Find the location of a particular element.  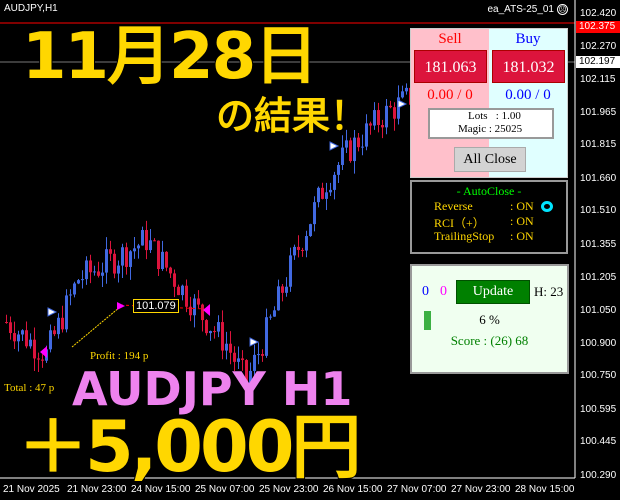

all-close-button: All Close is located at coordinates (490, 159).